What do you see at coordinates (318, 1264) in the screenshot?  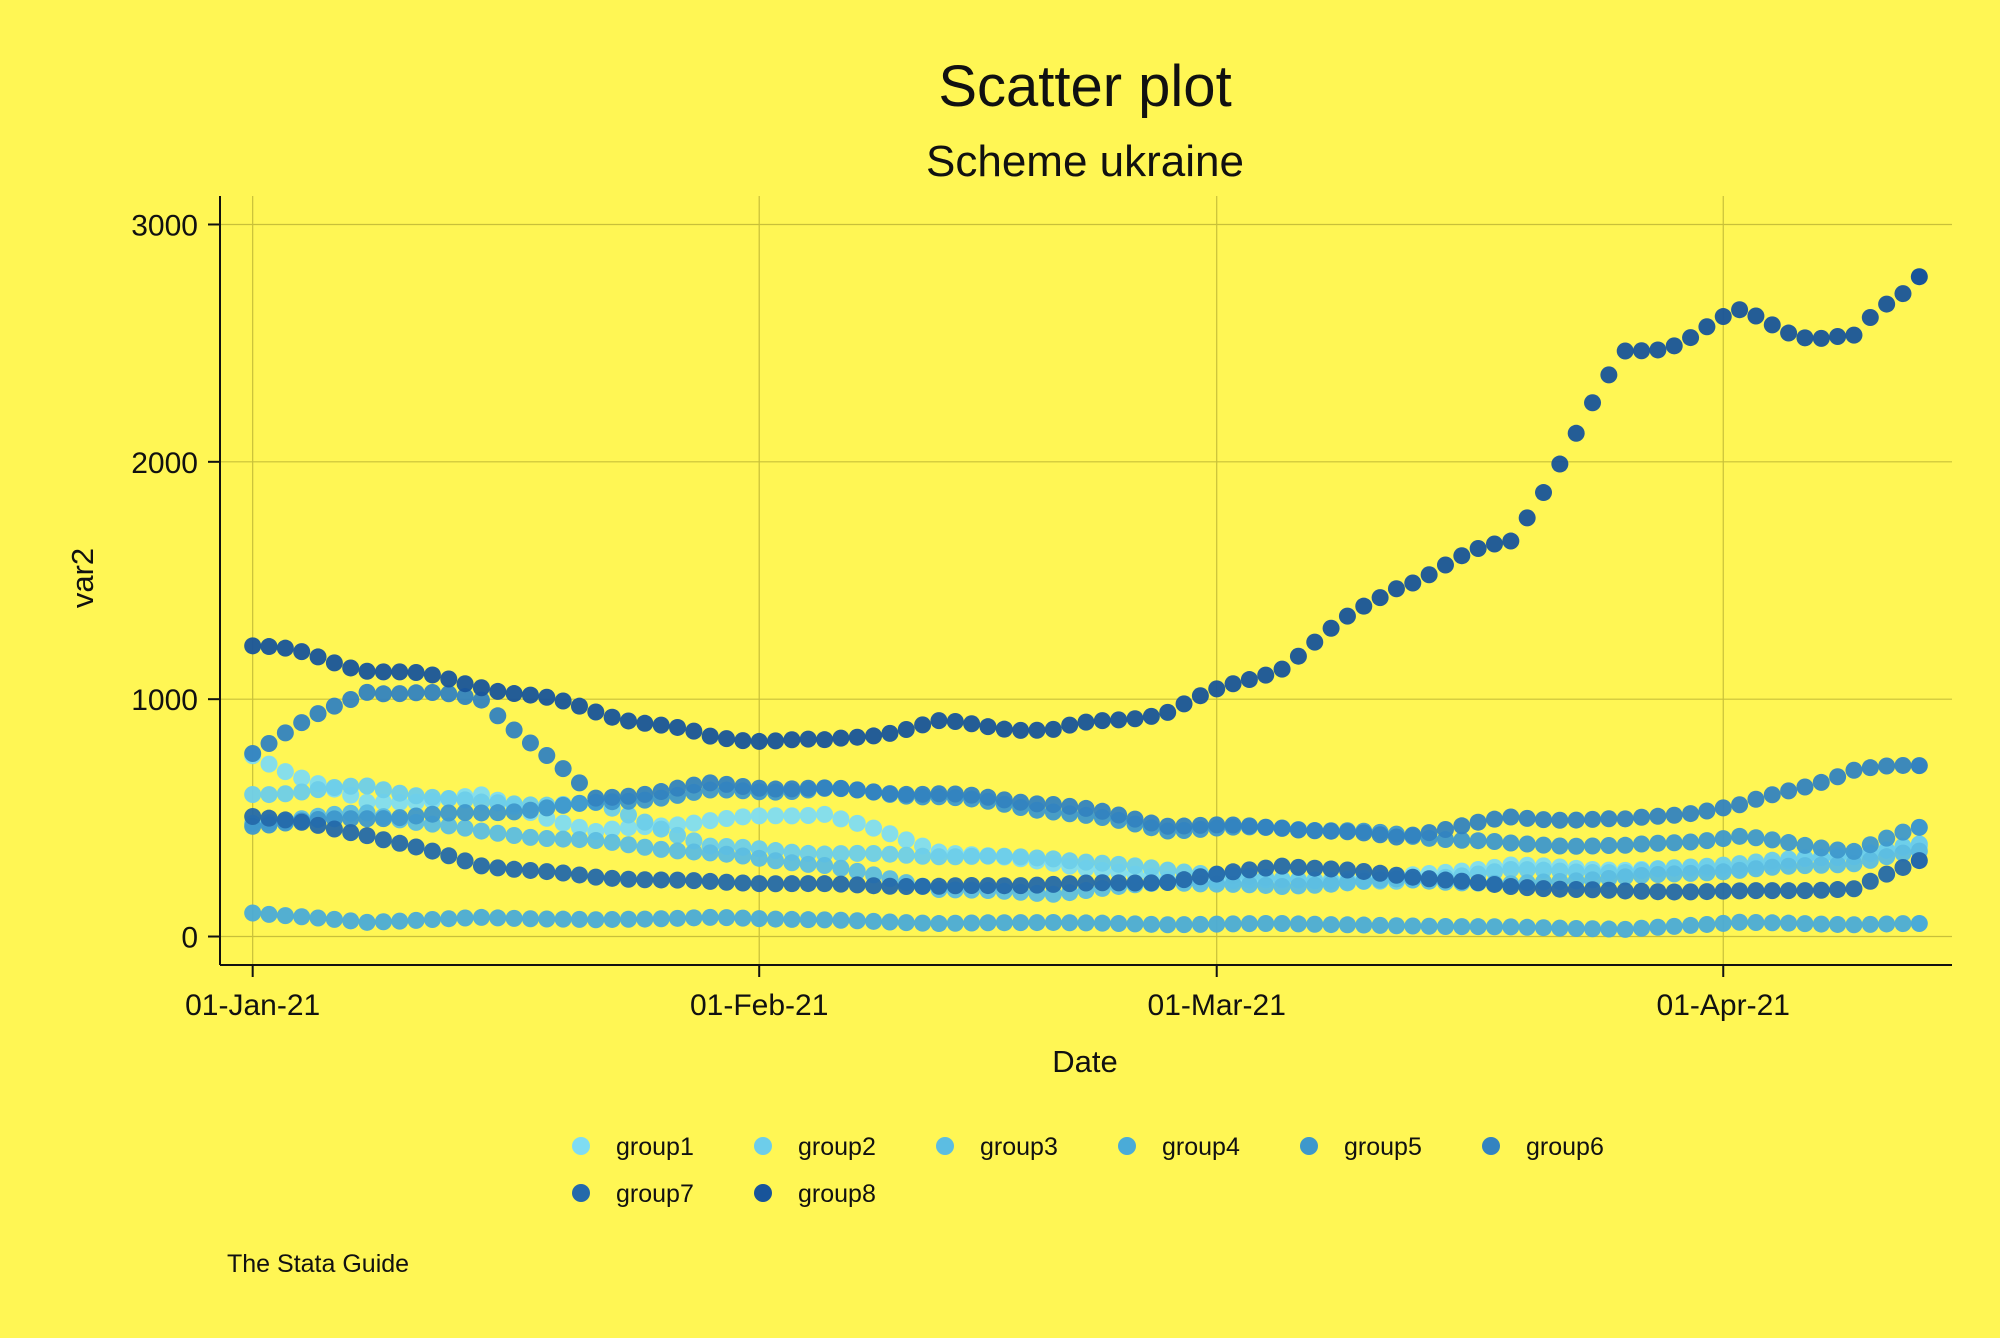 I see `chart-note: The Stata Guide` at bounding box center [318, 1264].